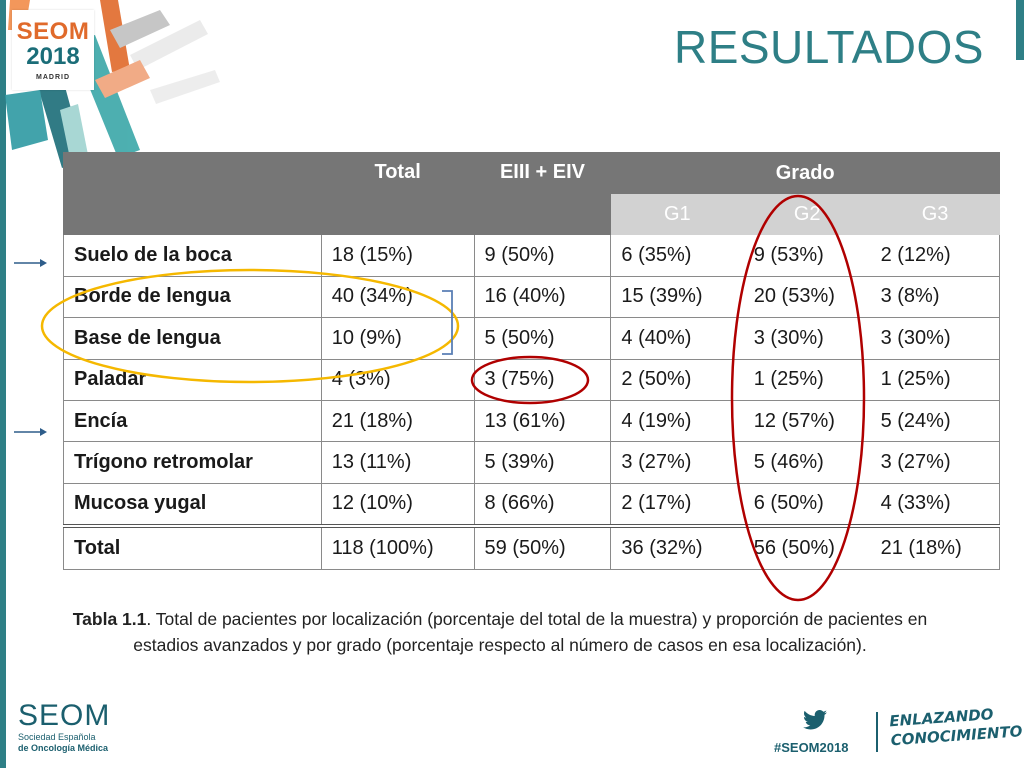 Image resolution: width=1024 pixels, height=768 pixels. Describe the element at coordinates (192, 338) in the screenshot. I see `row-label: Base de lengua` at that location.